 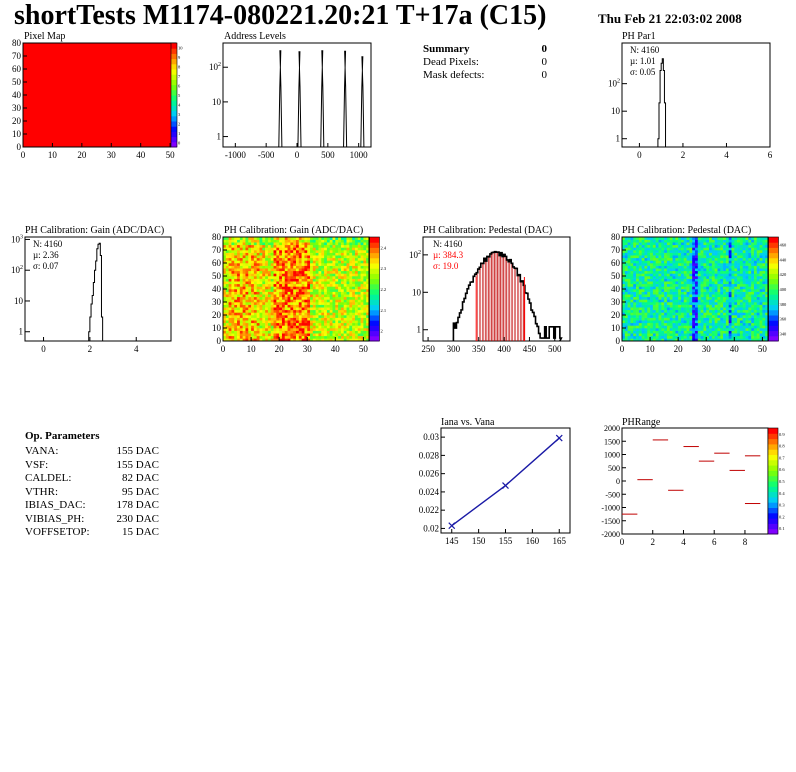 What do you see at coordinates (782, 457) in the screenshot?
I see `palette-label: 0.7` at bounding box center [782, 457].